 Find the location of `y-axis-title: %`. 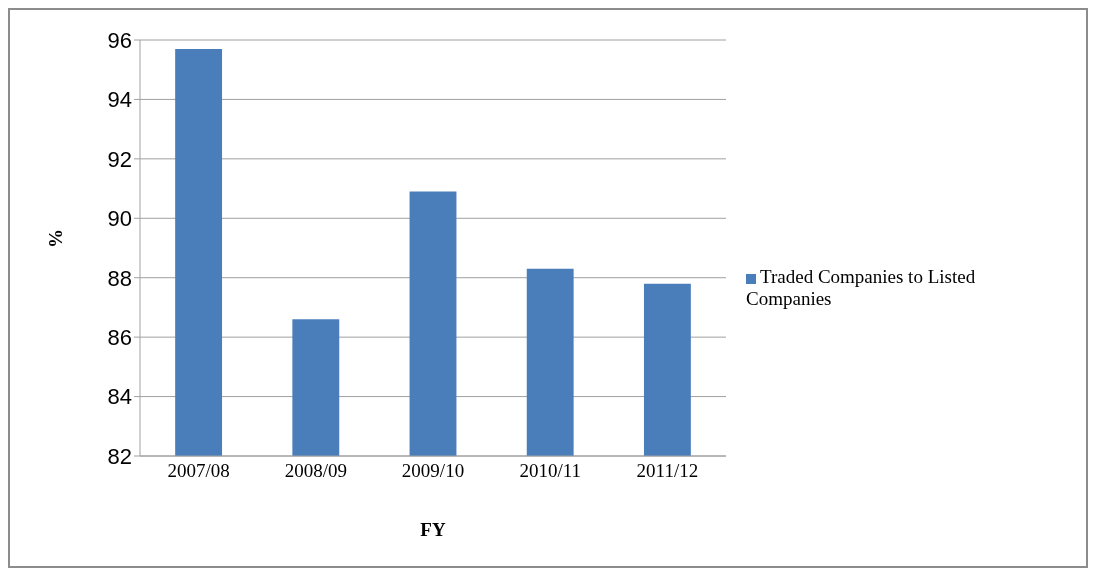

y-axis-title: % is located at coordinates (55, 238).